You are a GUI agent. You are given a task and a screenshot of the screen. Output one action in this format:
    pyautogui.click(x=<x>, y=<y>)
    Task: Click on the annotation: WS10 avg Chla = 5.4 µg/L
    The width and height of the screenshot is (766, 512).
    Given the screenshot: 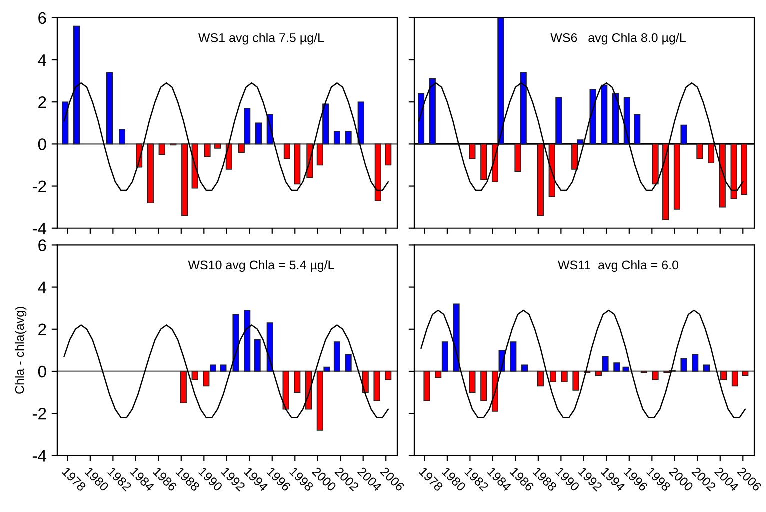 What is the action you would take?
    pyautogui.click(x=261, y=266)
    